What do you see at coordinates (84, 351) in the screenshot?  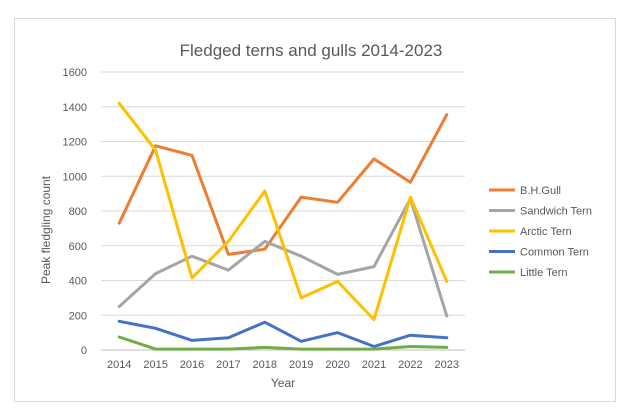 I see `y-tick-label: 0` at bounding box center [84, 351].